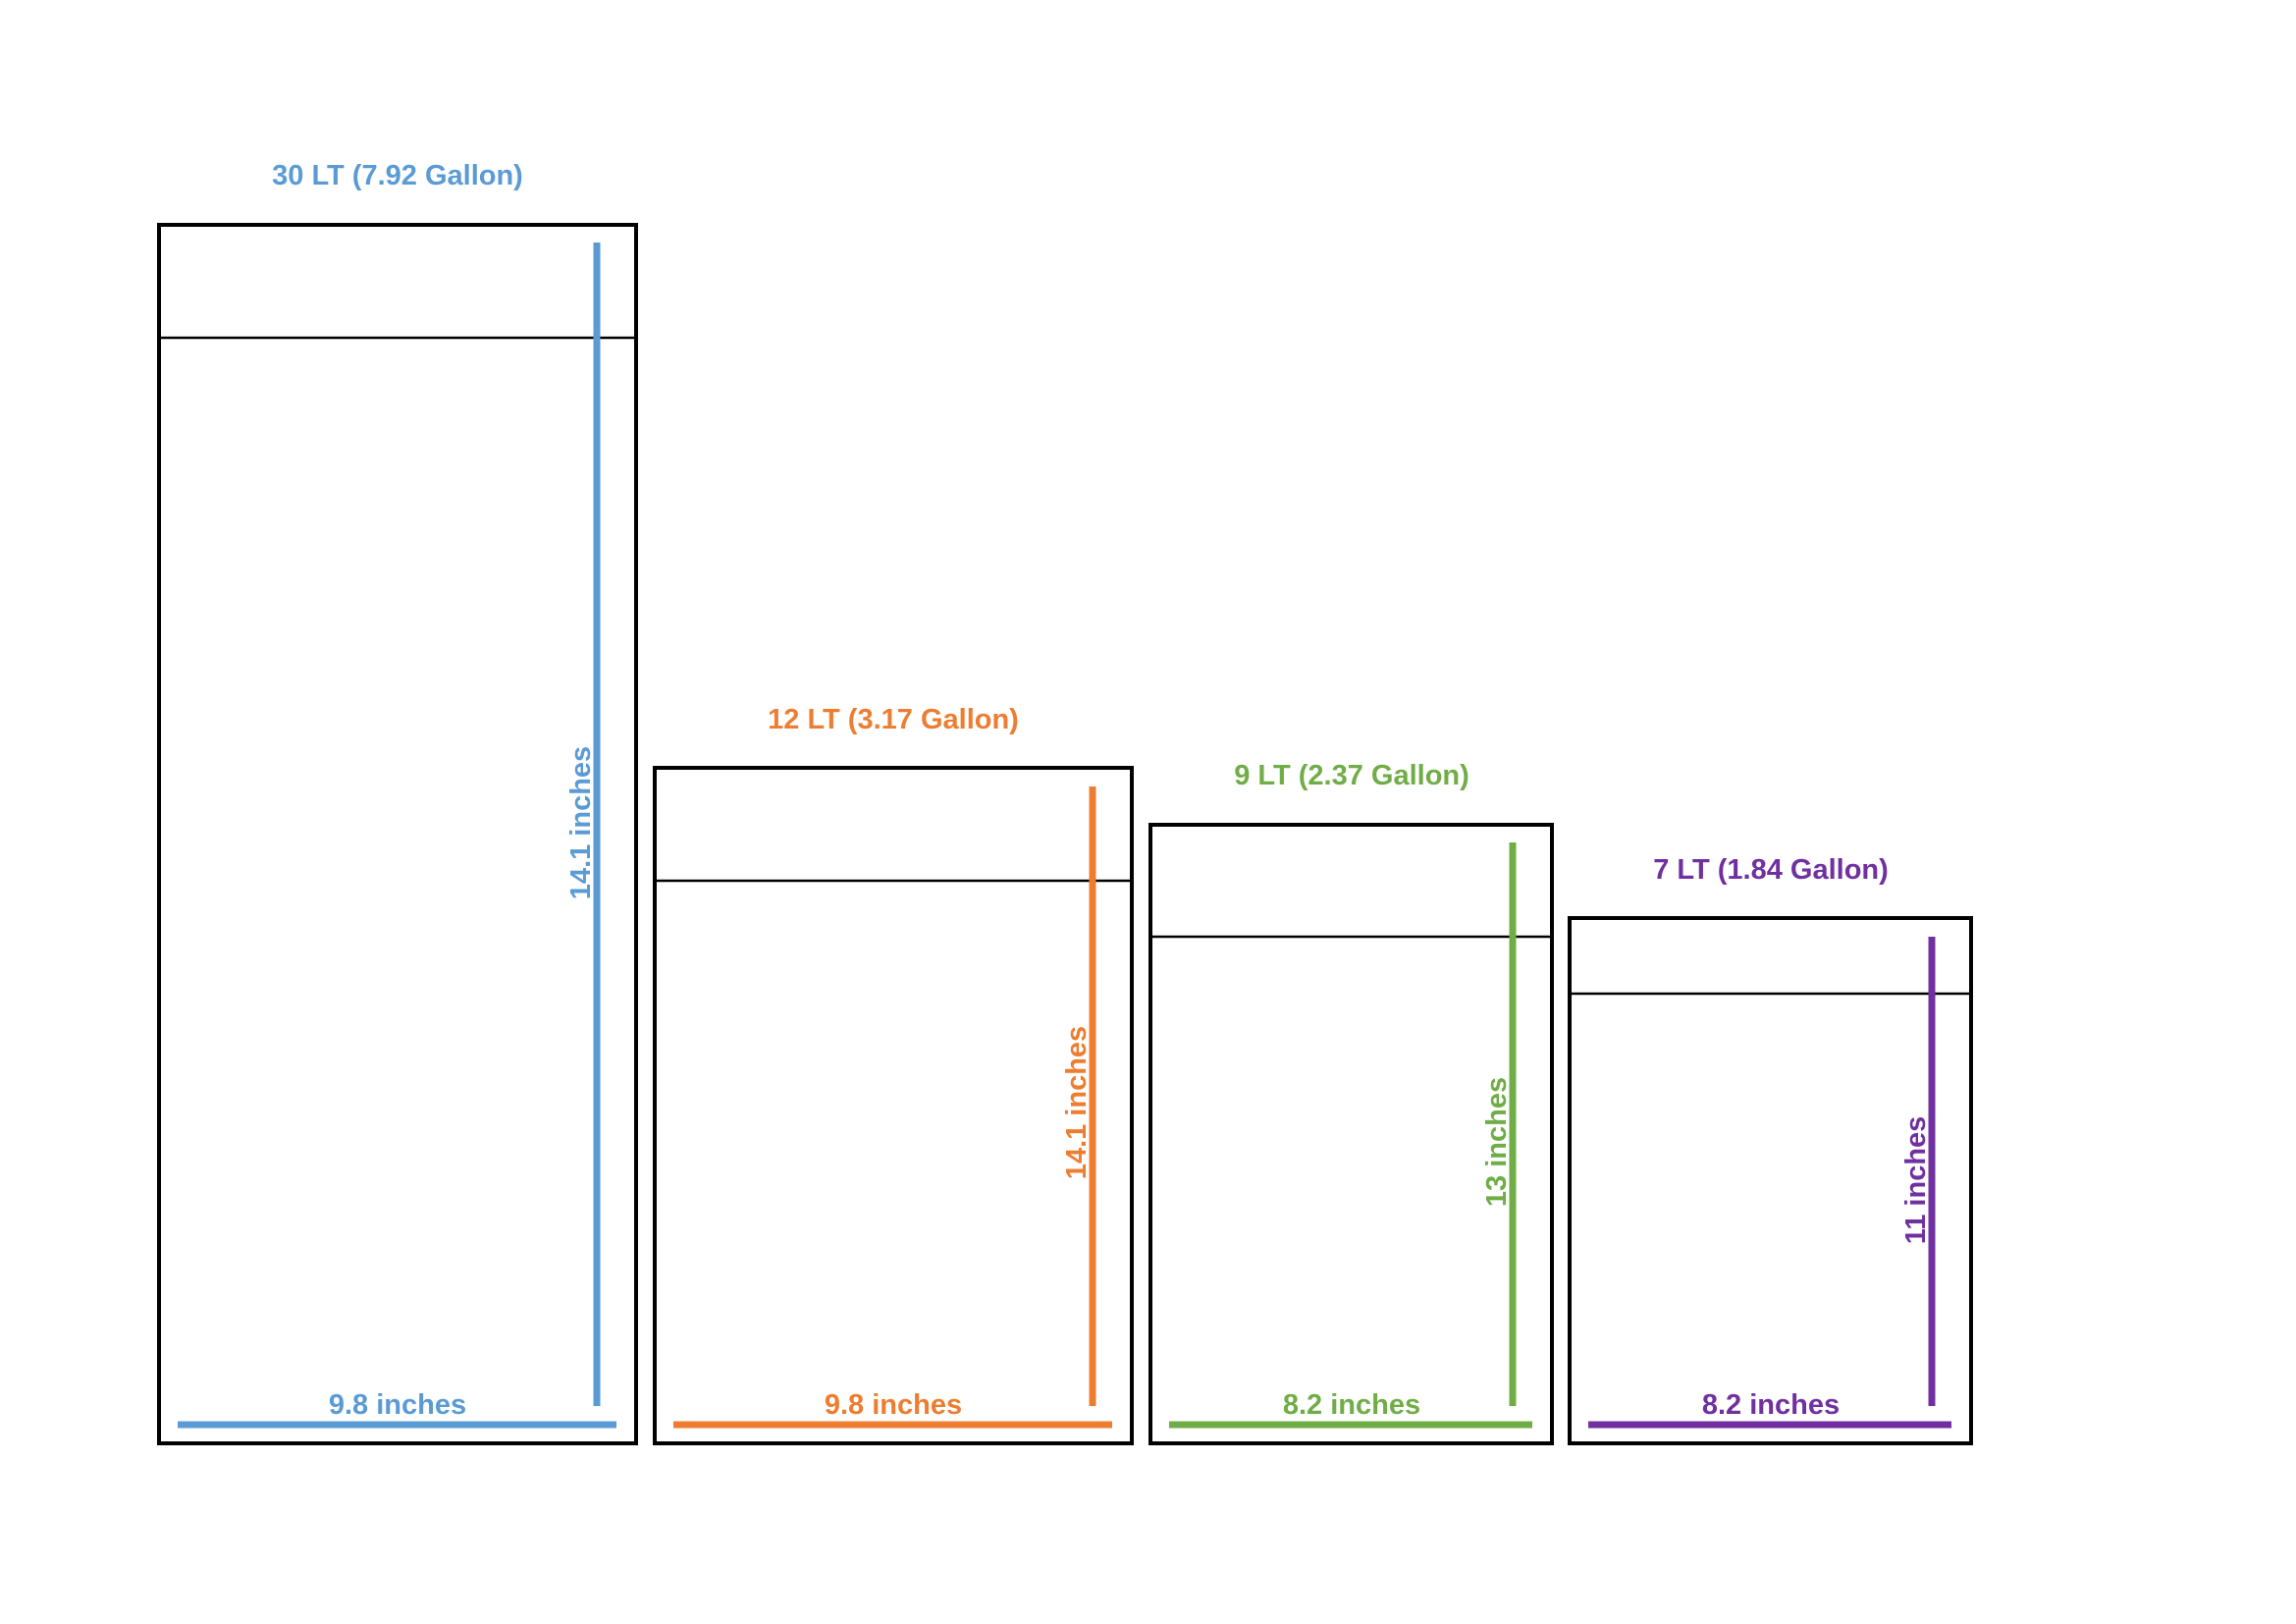 This screenshot has height=1624, width=2296. I want to click on container-30lt-capacity-label: 30 LT (7.92 Gallon), so click(397, 175).